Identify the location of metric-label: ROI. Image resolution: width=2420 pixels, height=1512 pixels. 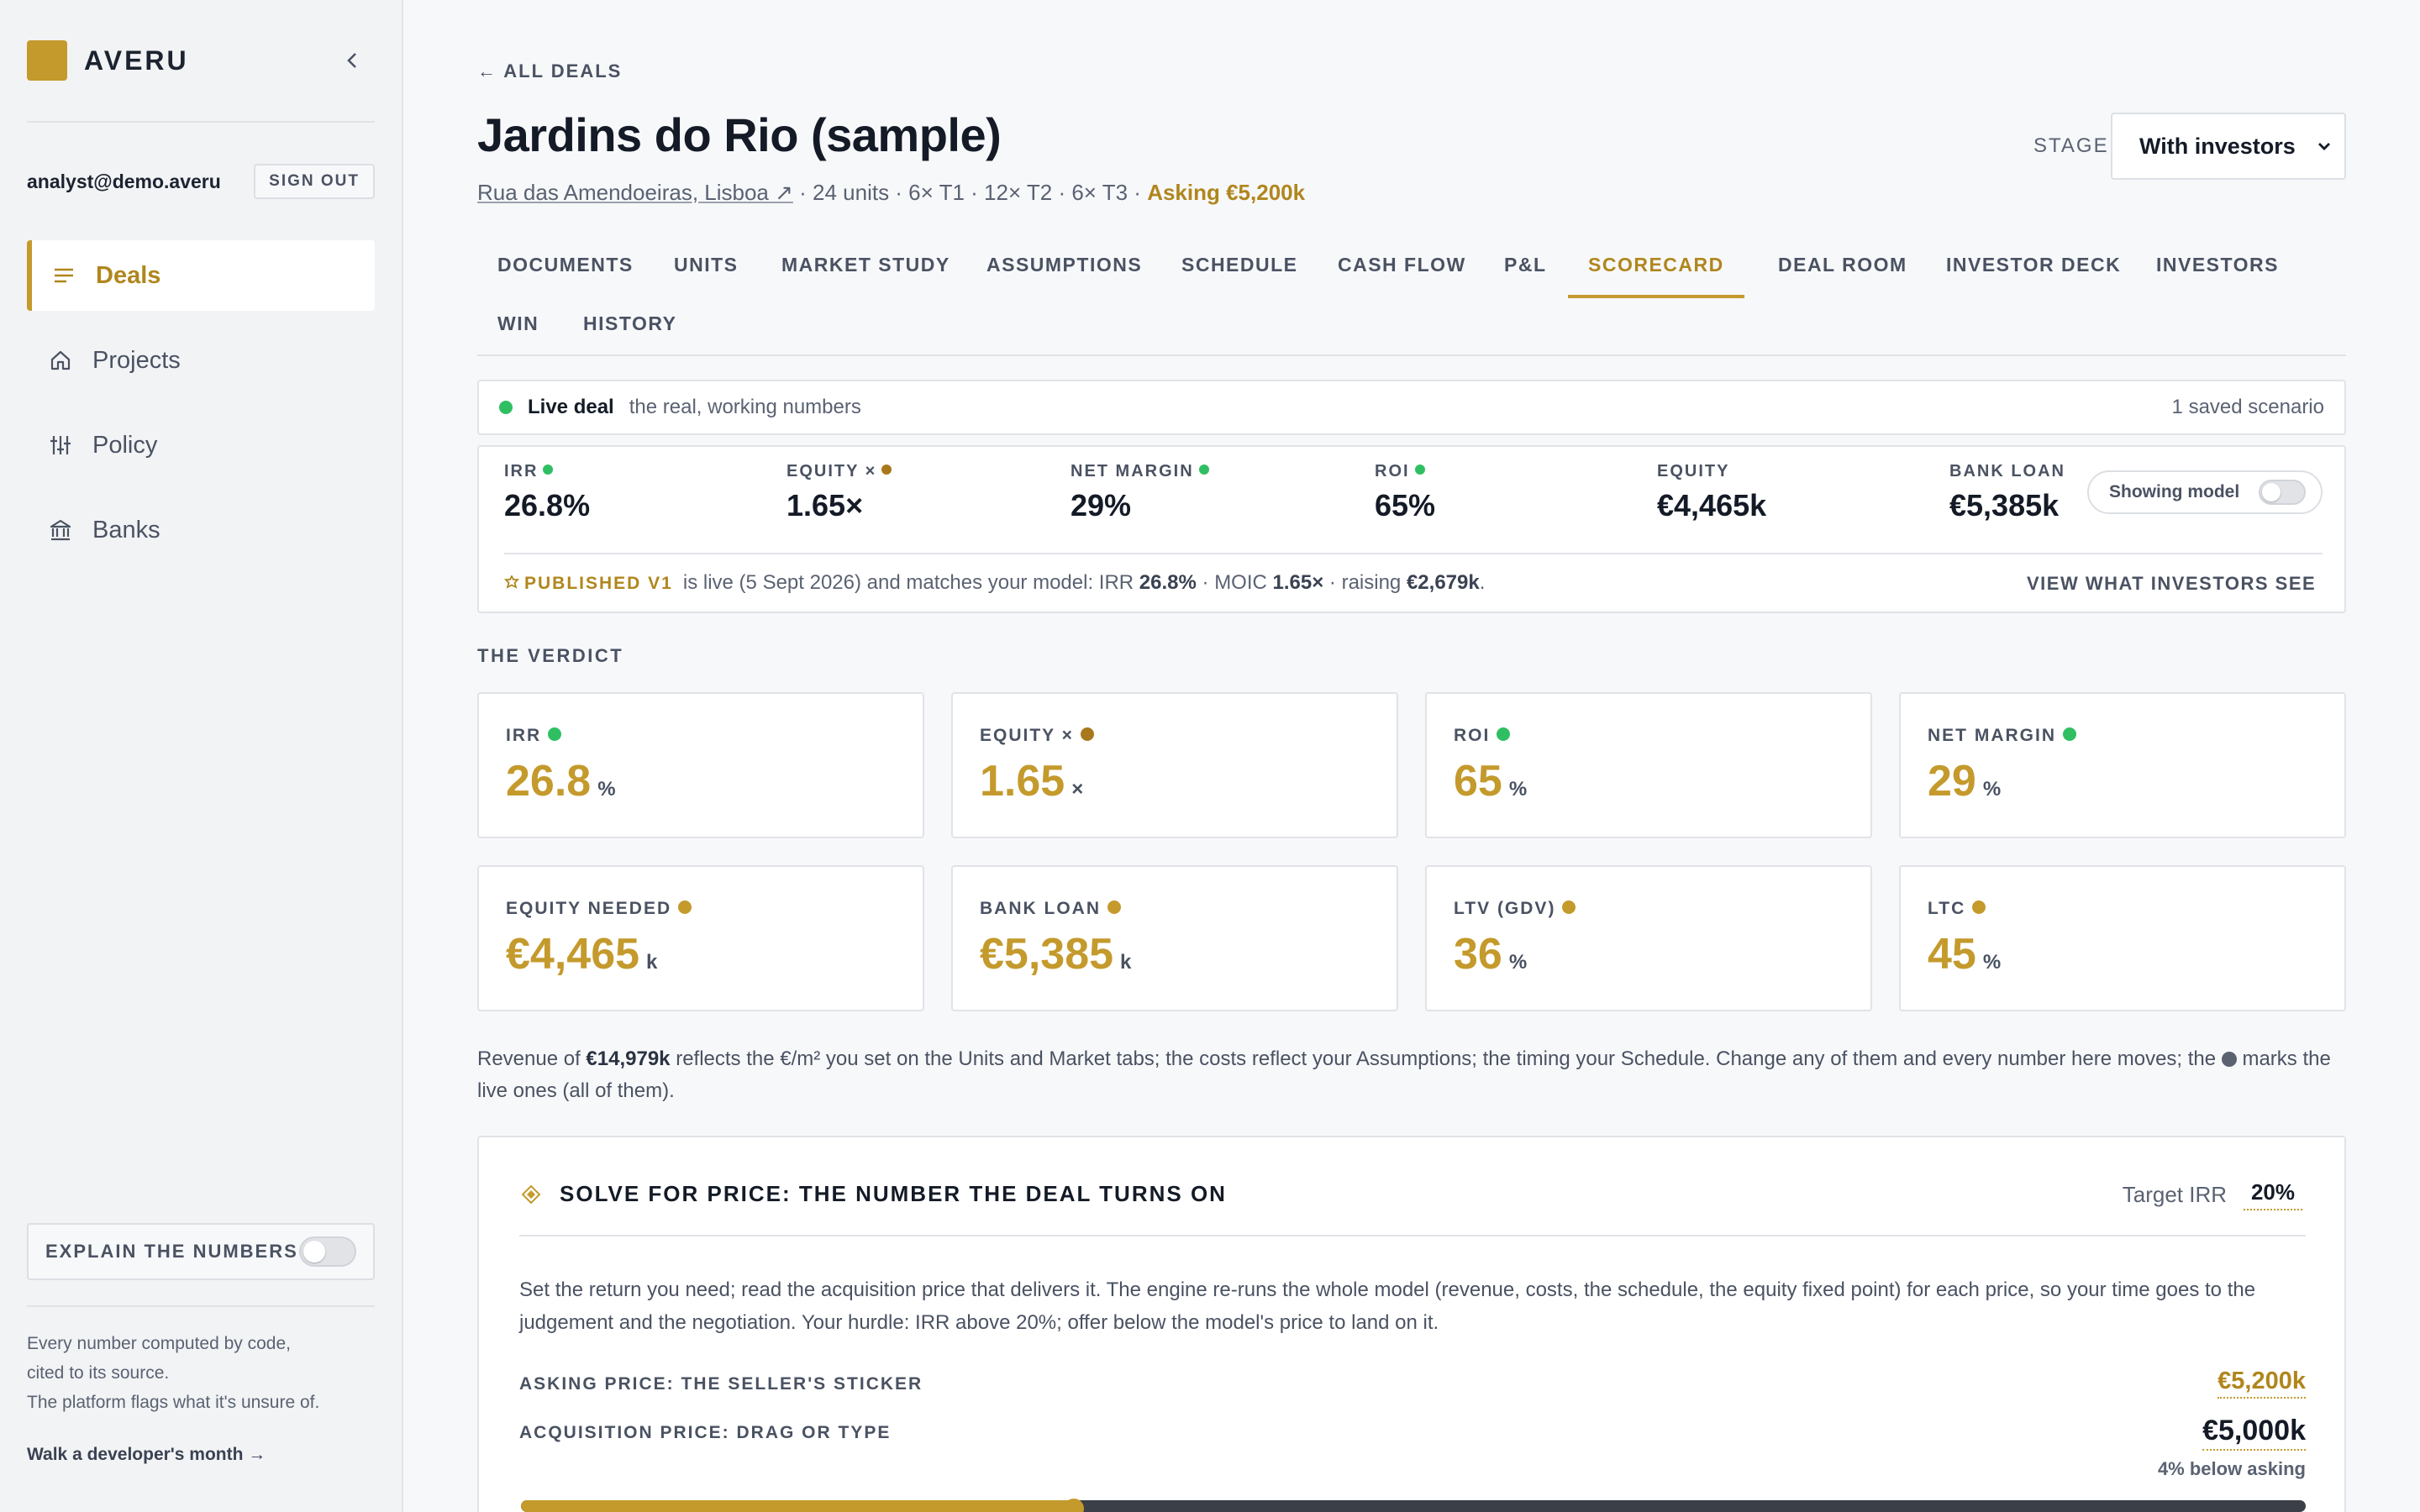
(1405, 471).